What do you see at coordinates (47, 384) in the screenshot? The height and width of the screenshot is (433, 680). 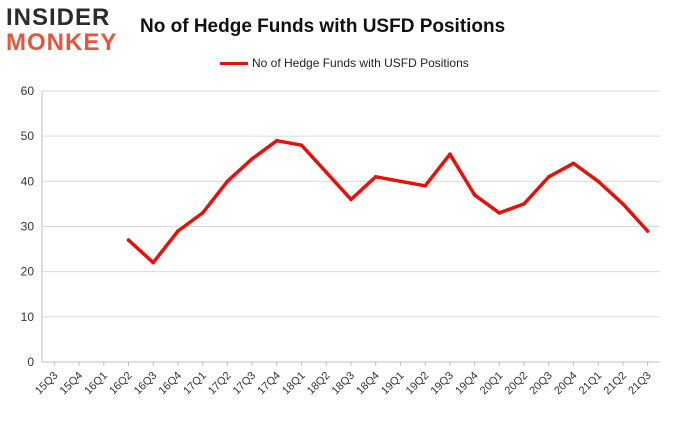 I see `x-tick-label: 15Q3` at bounding box center [47, 384].